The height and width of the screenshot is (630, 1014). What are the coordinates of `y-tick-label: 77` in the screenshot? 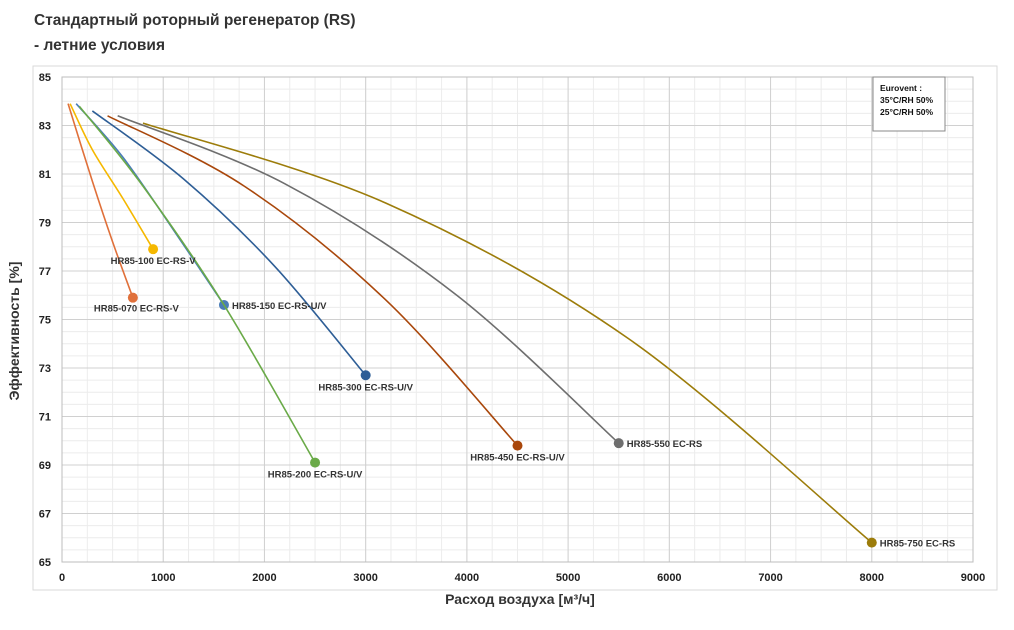 It's located at (45, 272).